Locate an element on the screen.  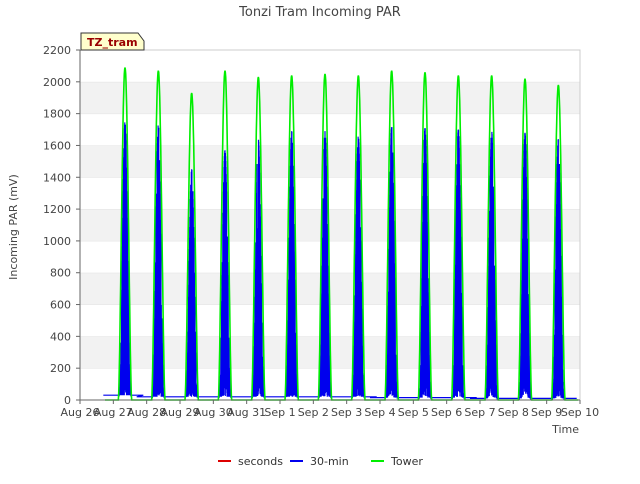
x-tick-label: Aug 29 is located at coordinates (180, 412).